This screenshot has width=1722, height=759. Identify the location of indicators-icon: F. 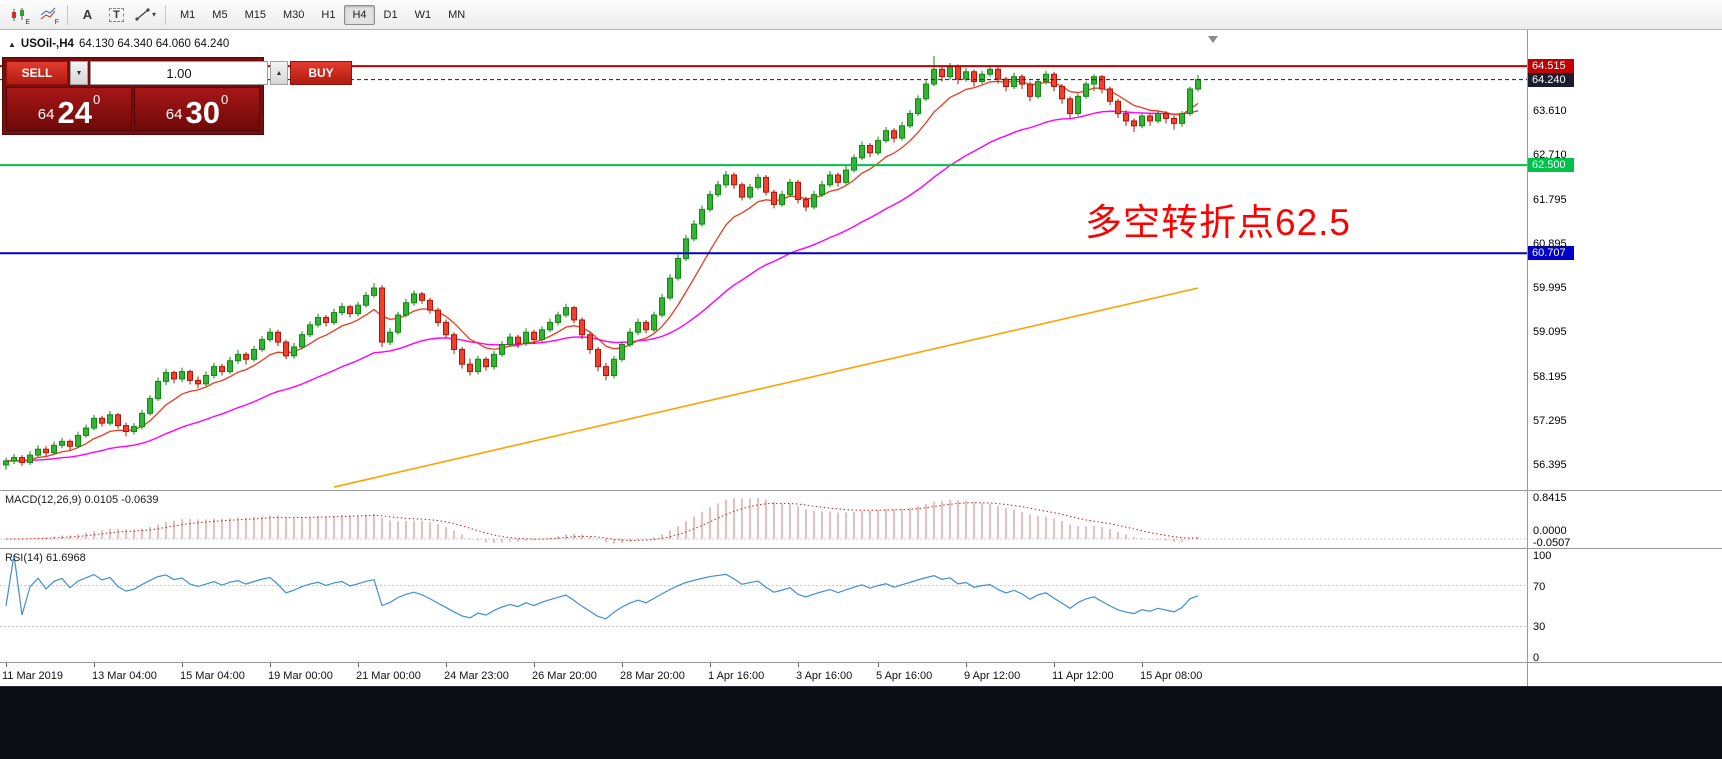
(47, 15).